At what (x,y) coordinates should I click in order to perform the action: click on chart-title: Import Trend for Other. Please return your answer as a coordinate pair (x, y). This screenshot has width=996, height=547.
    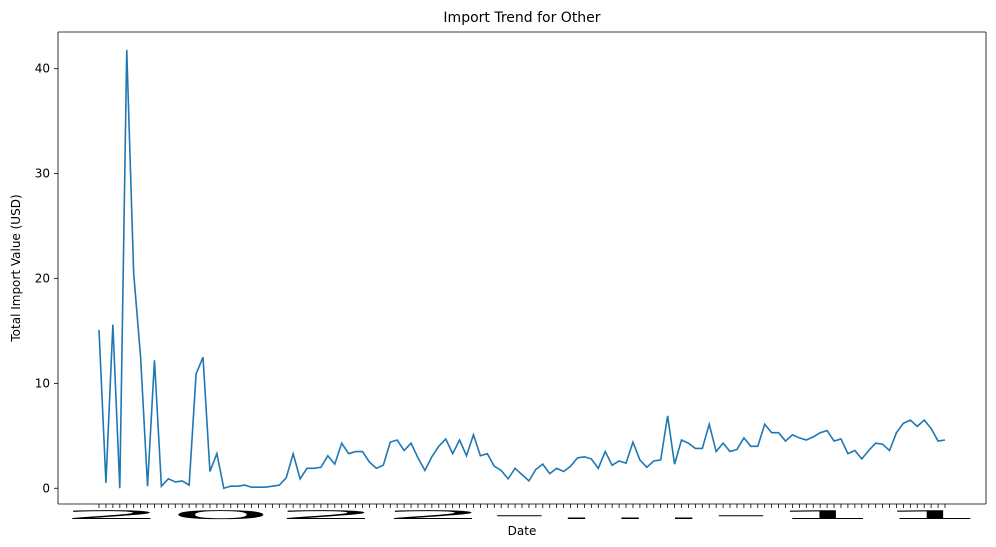
    Looking at the image, I should click on (521, 18).